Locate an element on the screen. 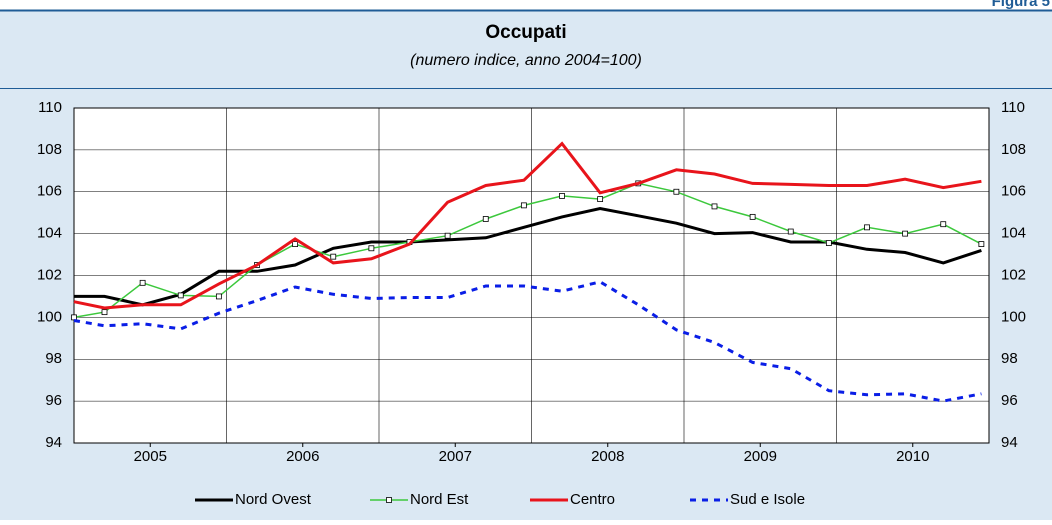 The height and width of the screenshot is (525, 1052). chart-title: Occupati is located at coordinates (525, 32).